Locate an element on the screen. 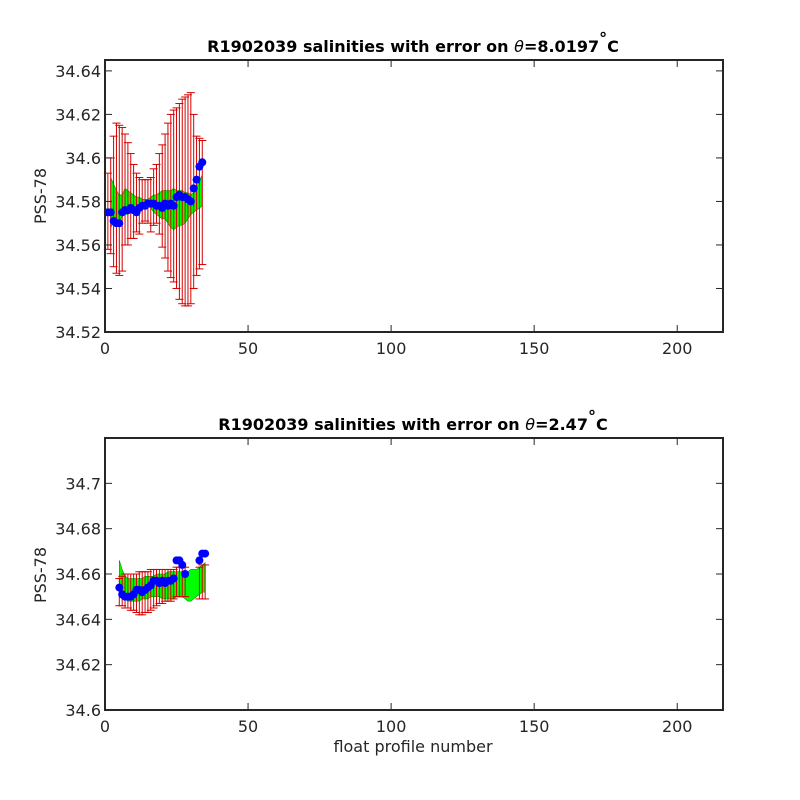  top-panel-salinity-points is located at coordinates (155, 193).